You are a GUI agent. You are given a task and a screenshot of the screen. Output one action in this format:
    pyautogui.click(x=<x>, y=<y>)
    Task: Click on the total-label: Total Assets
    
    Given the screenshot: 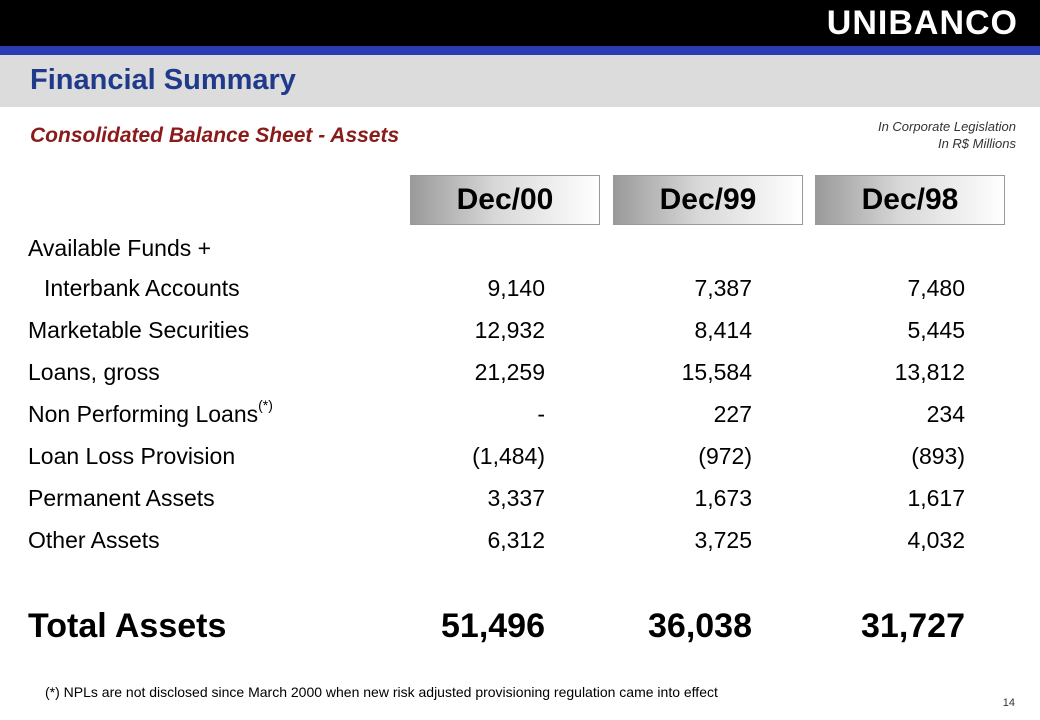 What is the action you would take?
    pyautogui.click(x=127, y=626)
    